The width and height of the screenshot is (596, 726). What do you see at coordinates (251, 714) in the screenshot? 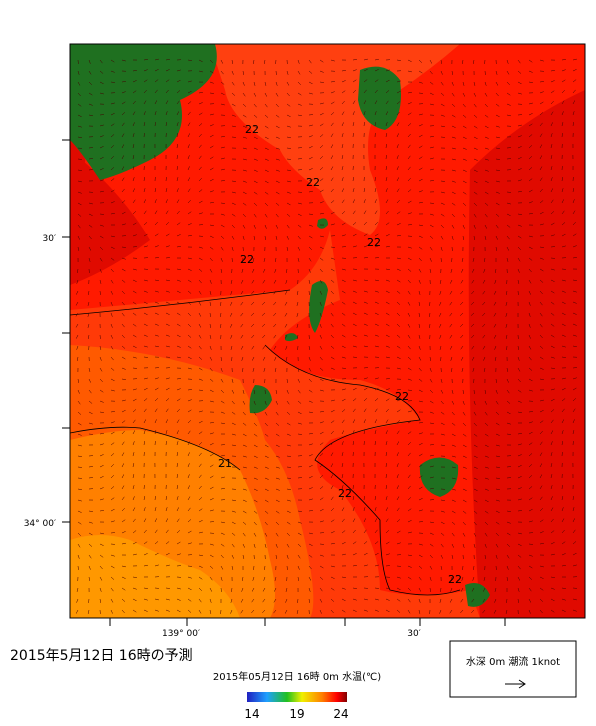
I see `colorbar-tick: 14` at bounding box center [251, 714].